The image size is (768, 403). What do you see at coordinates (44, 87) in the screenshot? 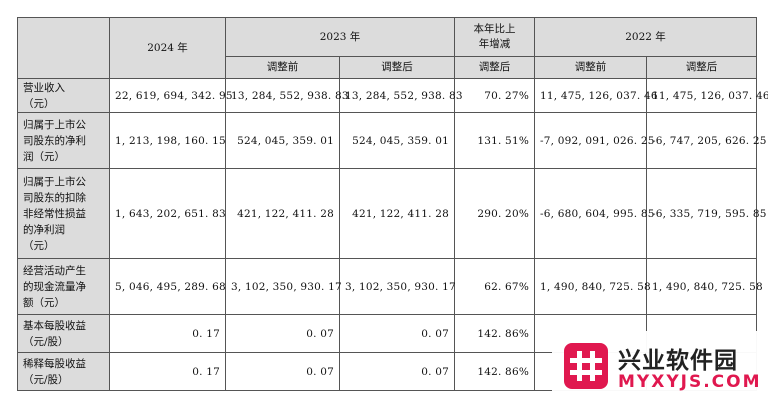
I see `row-label-line: 营业收入` at bounding box center [44, 87].